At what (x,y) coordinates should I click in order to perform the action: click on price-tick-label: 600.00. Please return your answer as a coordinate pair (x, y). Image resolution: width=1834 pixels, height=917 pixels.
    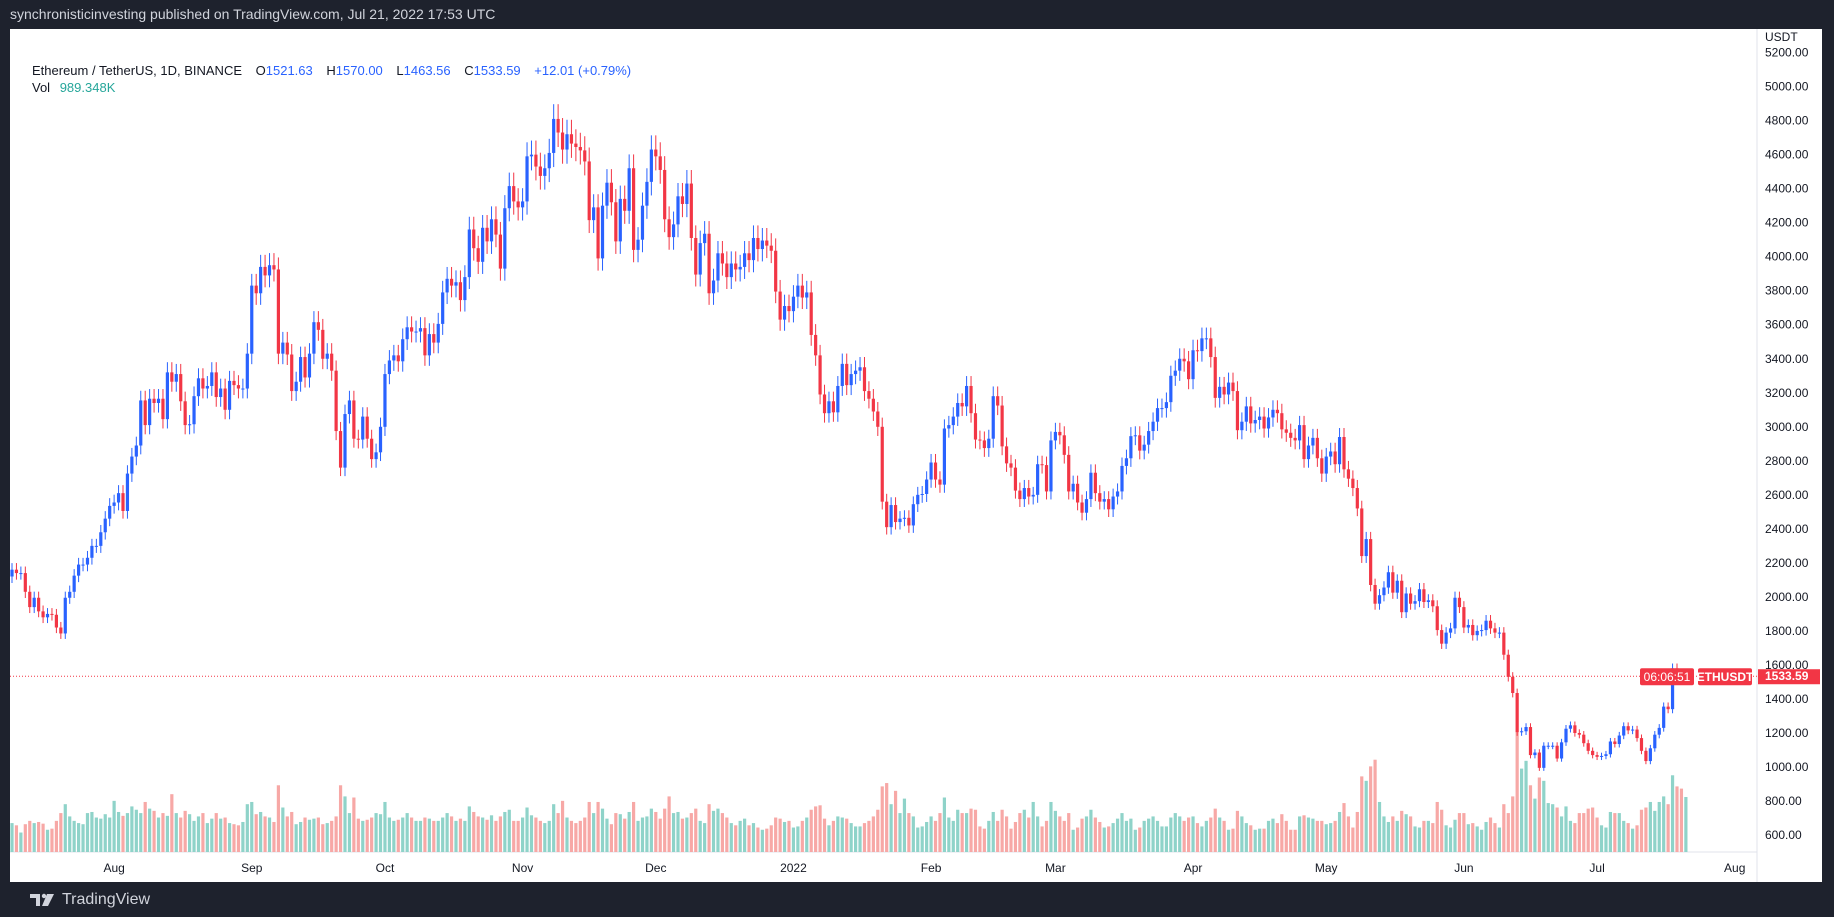
    Looking at the image, I should click on (1783, 835).